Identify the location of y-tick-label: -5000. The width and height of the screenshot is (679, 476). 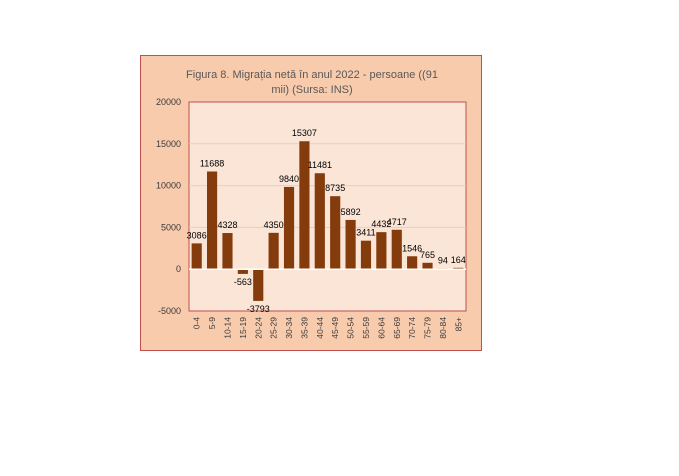
(169, 311).